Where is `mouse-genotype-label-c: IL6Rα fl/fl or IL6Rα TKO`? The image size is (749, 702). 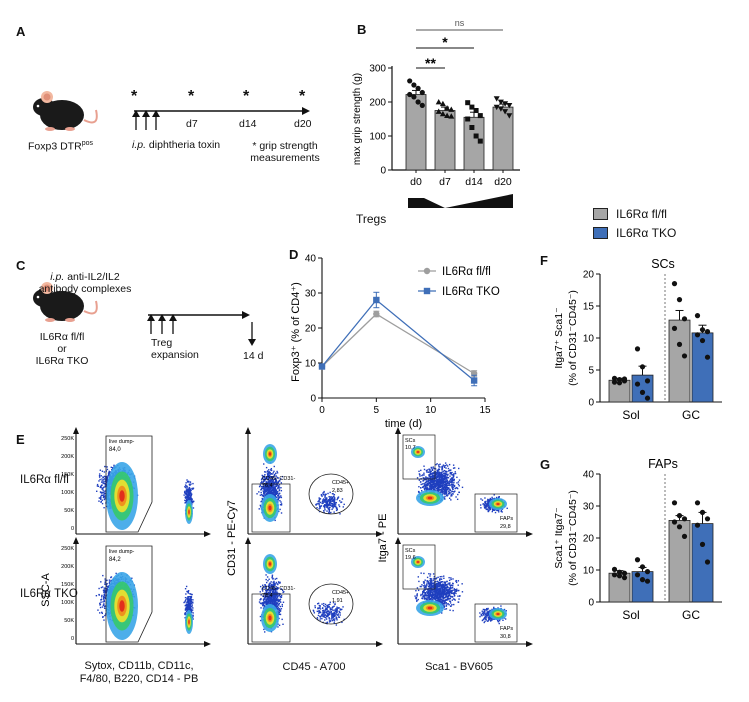
mouse-genotype-label-c: IL6Rα fl/fl or IL6Rα TKO is located at coordinates (62, 349).